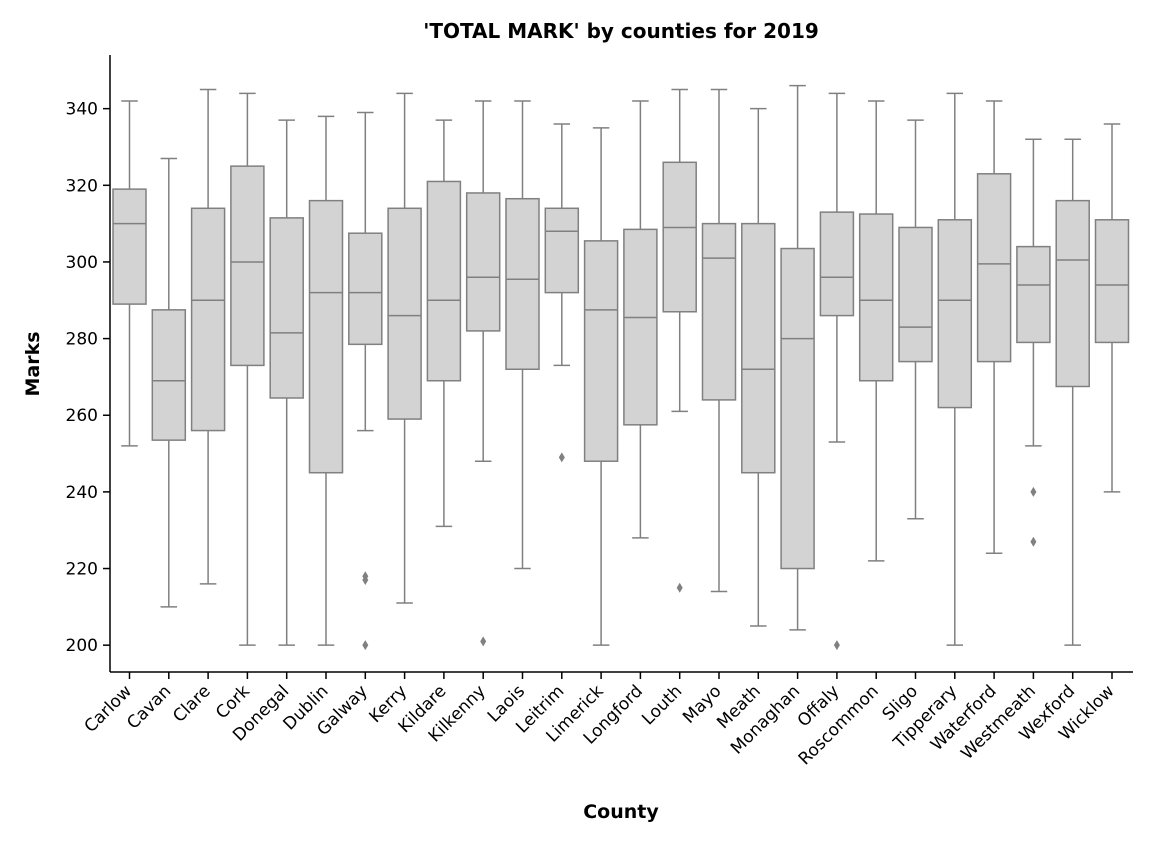 The image size is (1152, 844). What do you see at coordinates (365, 381) in the screenshot?
I see `box-galway` at bounding box center [365, 381].